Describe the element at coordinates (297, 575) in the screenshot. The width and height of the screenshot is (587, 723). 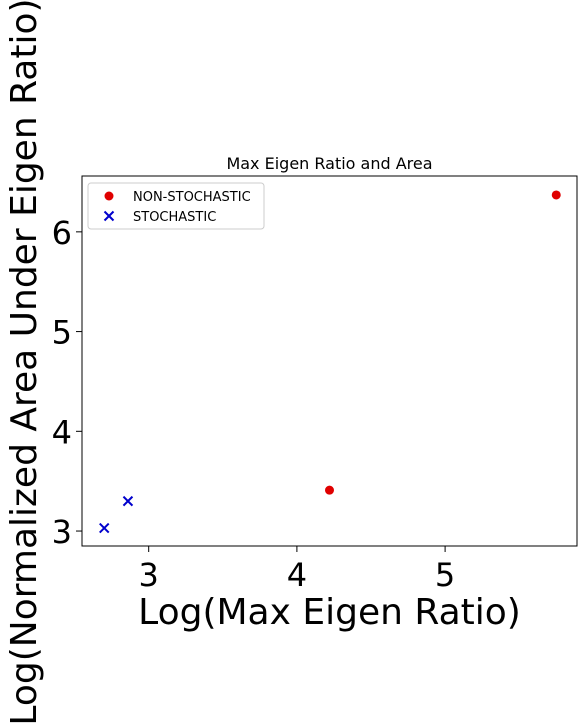
I see `x-tick-label: 4` at that location.